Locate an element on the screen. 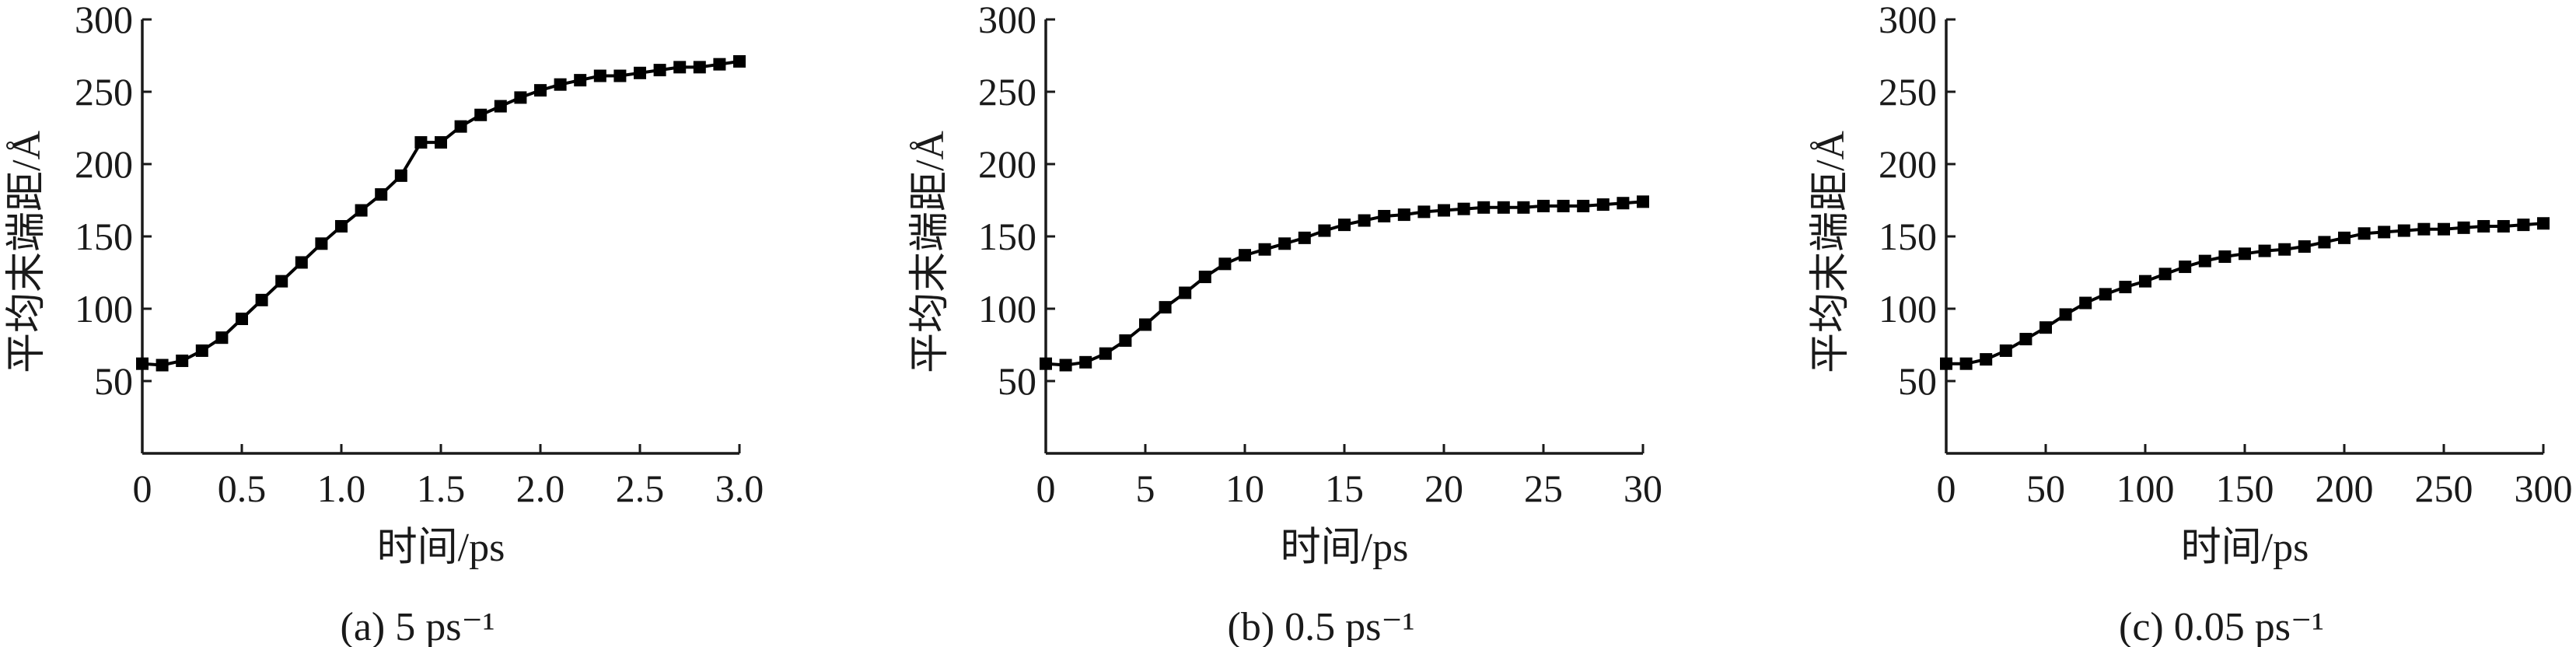  x-tick-label: 10 is located at coordinates (1244, 488).